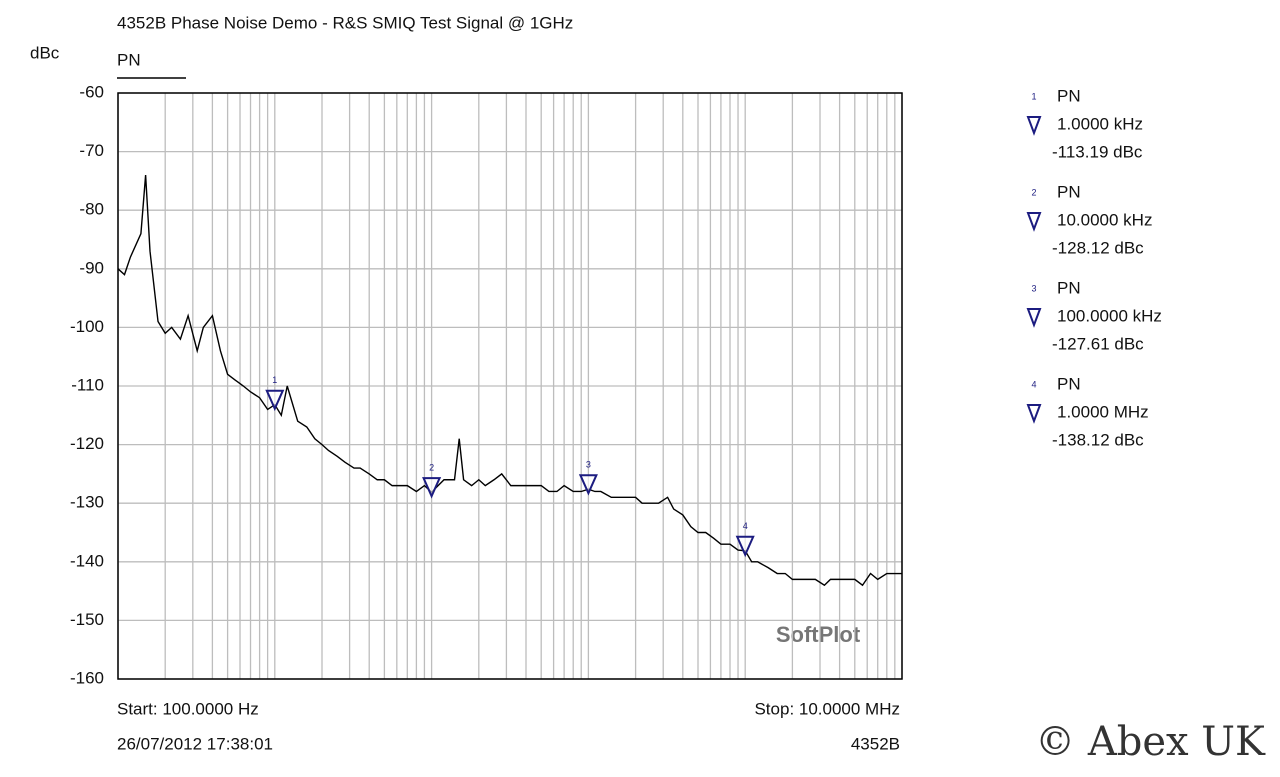 Image resolution: width=1280 pixels, height=777 pixels. What do you see at coordinates (129, 59) in the screenshot?
I see `legend-label: PN` at bounding box center [129, 59].